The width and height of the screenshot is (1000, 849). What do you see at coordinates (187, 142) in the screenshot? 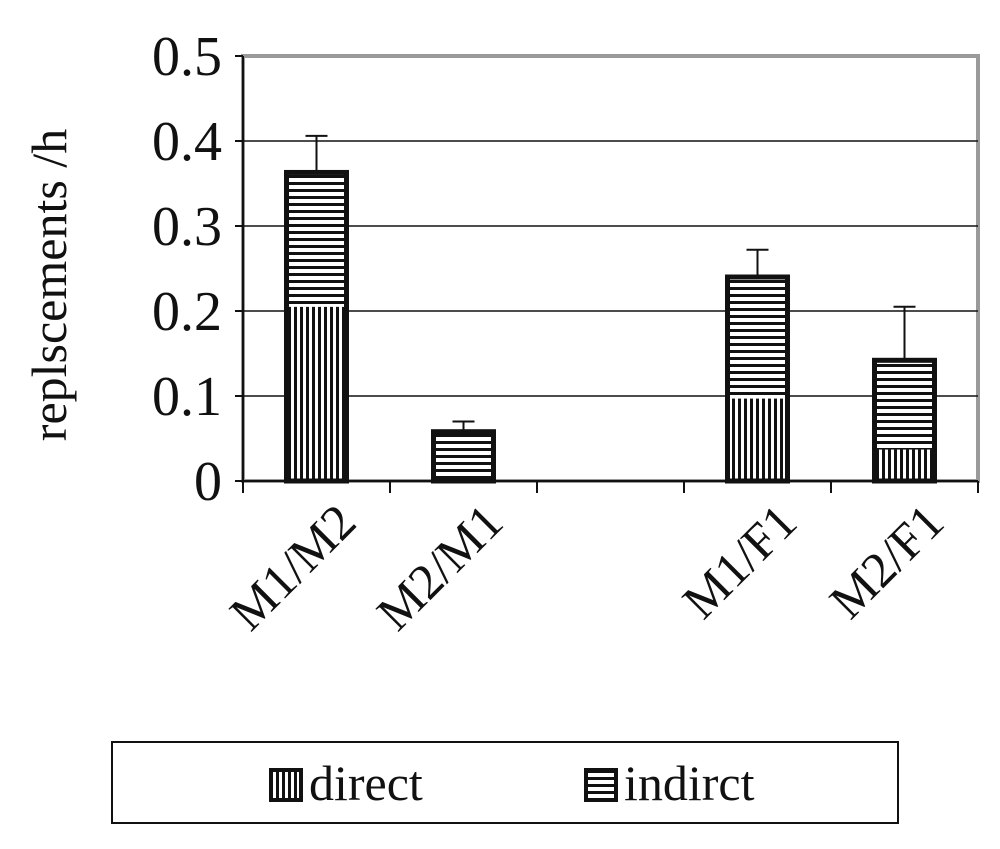
I see `y-tick-label: 0.4` at bounding box center [187, 142].